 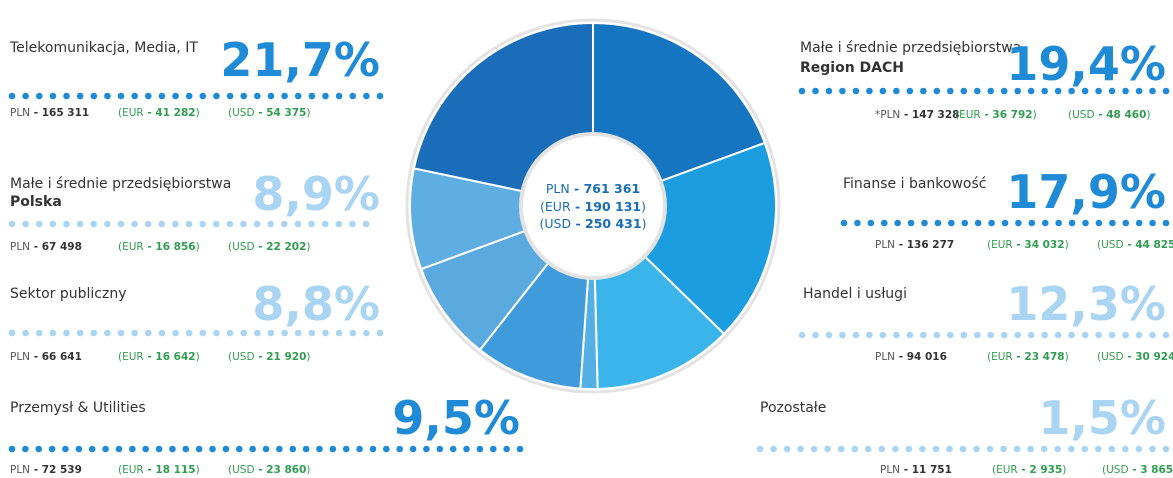 I want to click on category-subtitle: Polska, so click(x=36, y=202).